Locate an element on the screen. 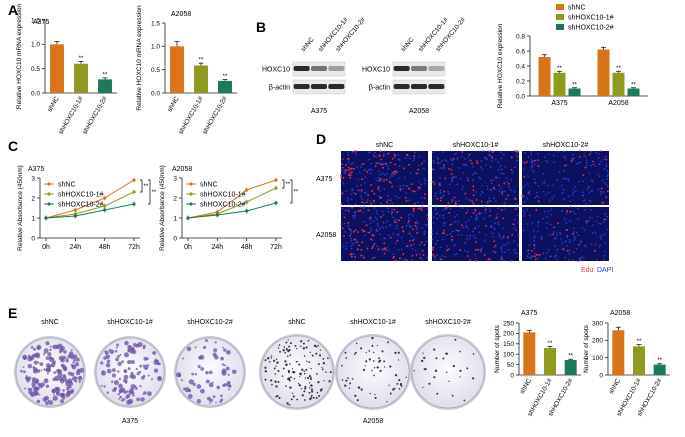  significance-label: ** is located at coordinates (659, 361).